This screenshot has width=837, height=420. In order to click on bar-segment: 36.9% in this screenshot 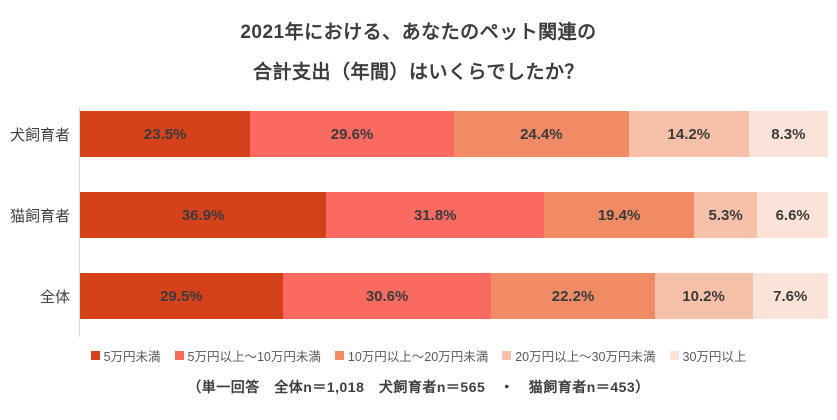, I will do `click(203, 215)`.